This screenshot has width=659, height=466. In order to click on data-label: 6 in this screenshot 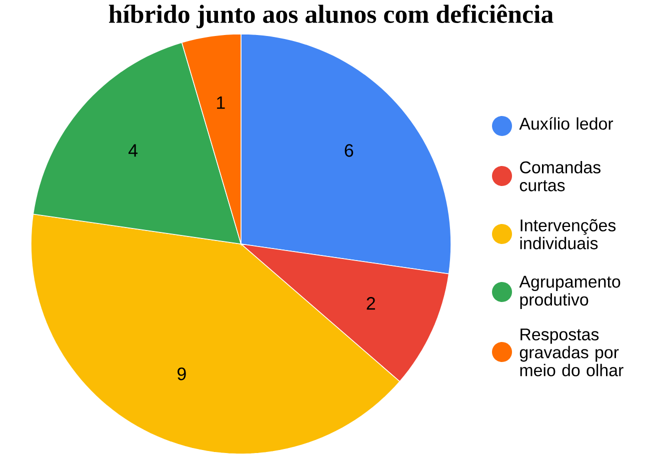, I will do `click(349, 150)`.